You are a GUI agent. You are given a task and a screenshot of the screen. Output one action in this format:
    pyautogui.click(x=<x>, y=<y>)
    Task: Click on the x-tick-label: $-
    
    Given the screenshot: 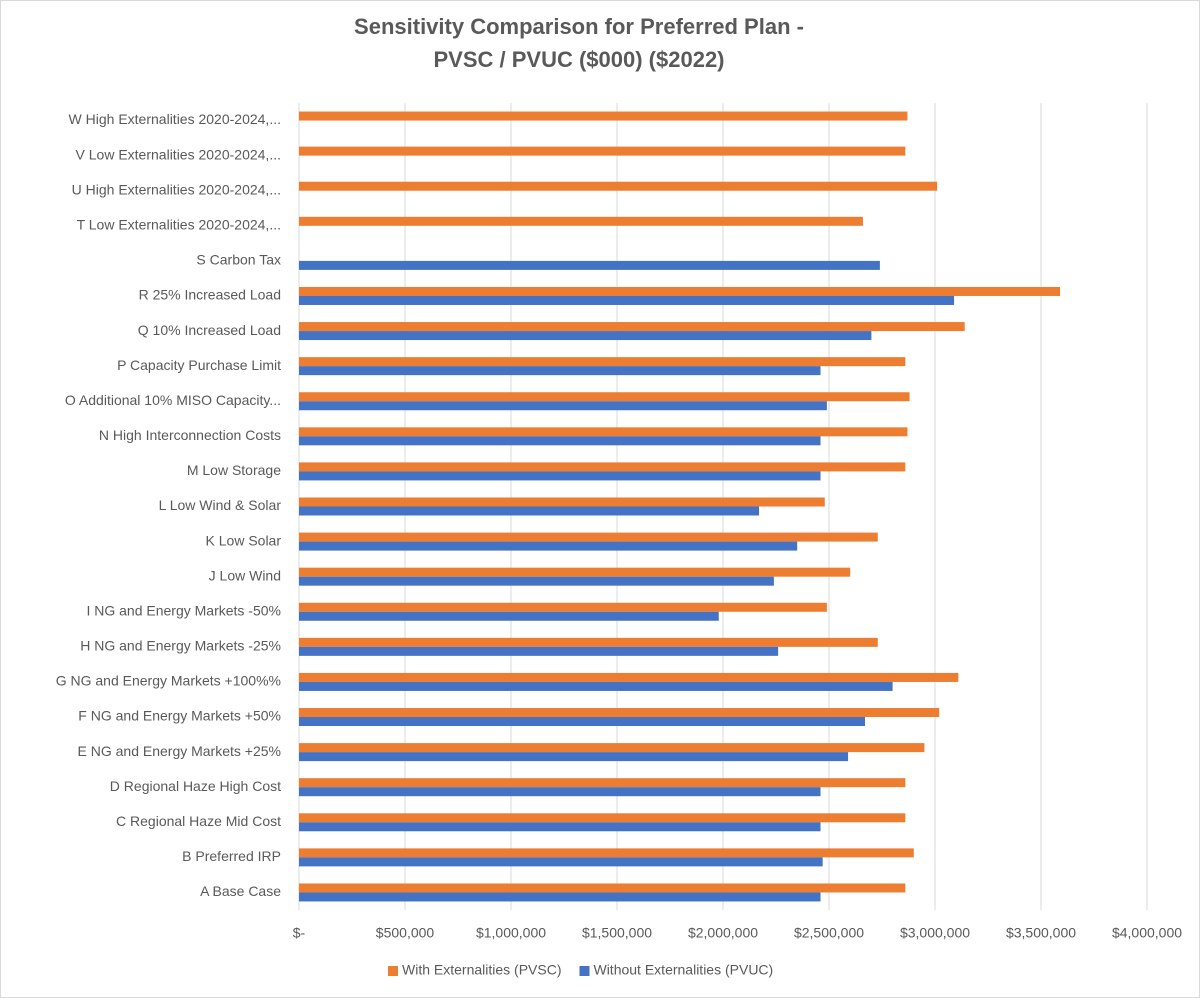 What is the action you would take?
    pyautogui.click(x=299, y=933)
    